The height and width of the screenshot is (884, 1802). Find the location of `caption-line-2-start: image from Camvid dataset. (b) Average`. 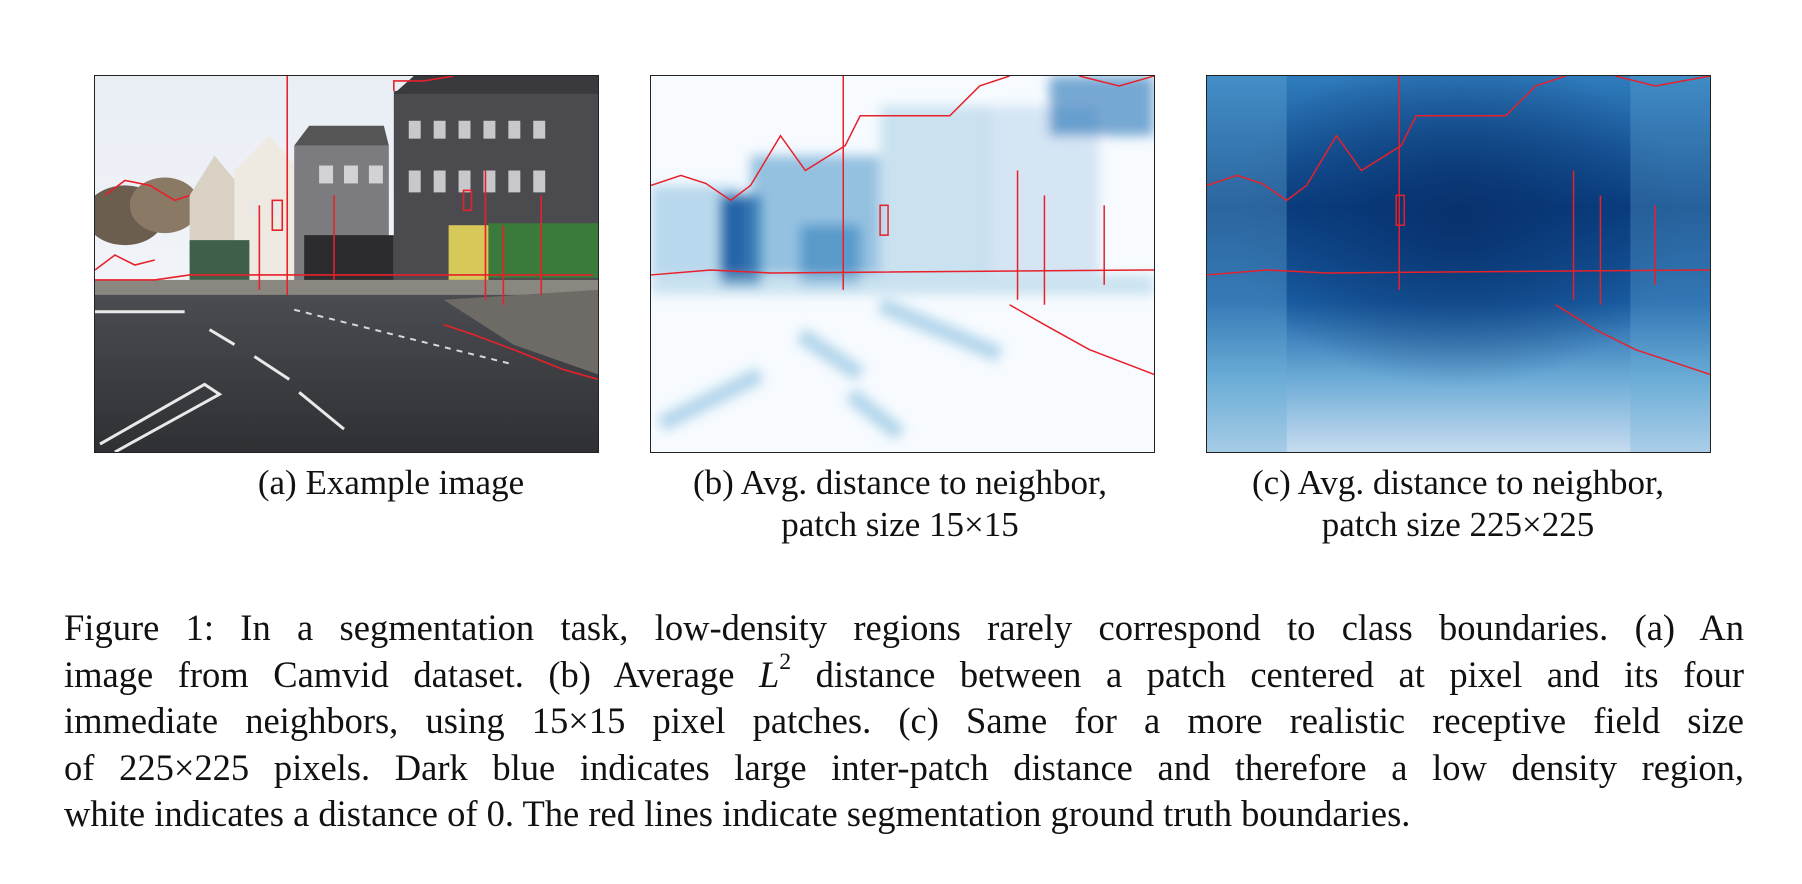

caption-line-2-start: image from Camvid dataset. (b) Average is located at coordinates (411, 674).